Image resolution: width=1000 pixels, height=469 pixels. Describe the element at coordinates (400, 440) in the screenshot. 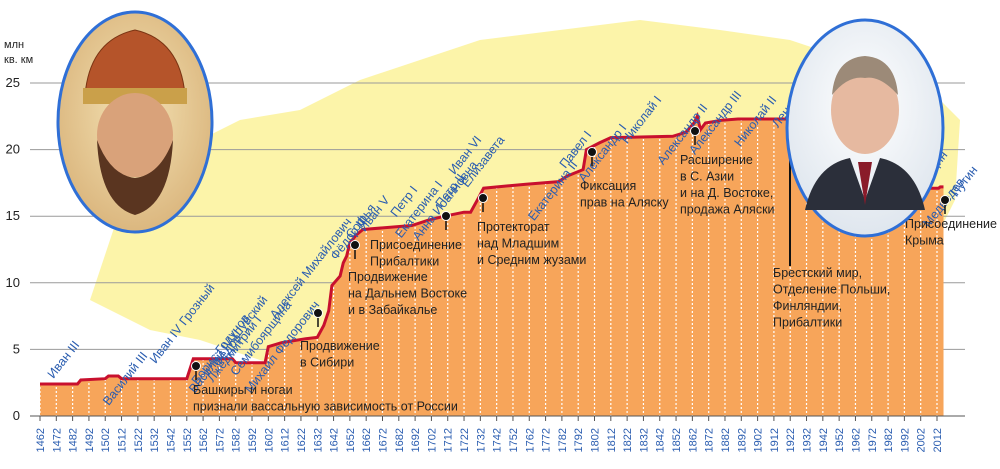

I see `x-tick-label: 1682` at that location.